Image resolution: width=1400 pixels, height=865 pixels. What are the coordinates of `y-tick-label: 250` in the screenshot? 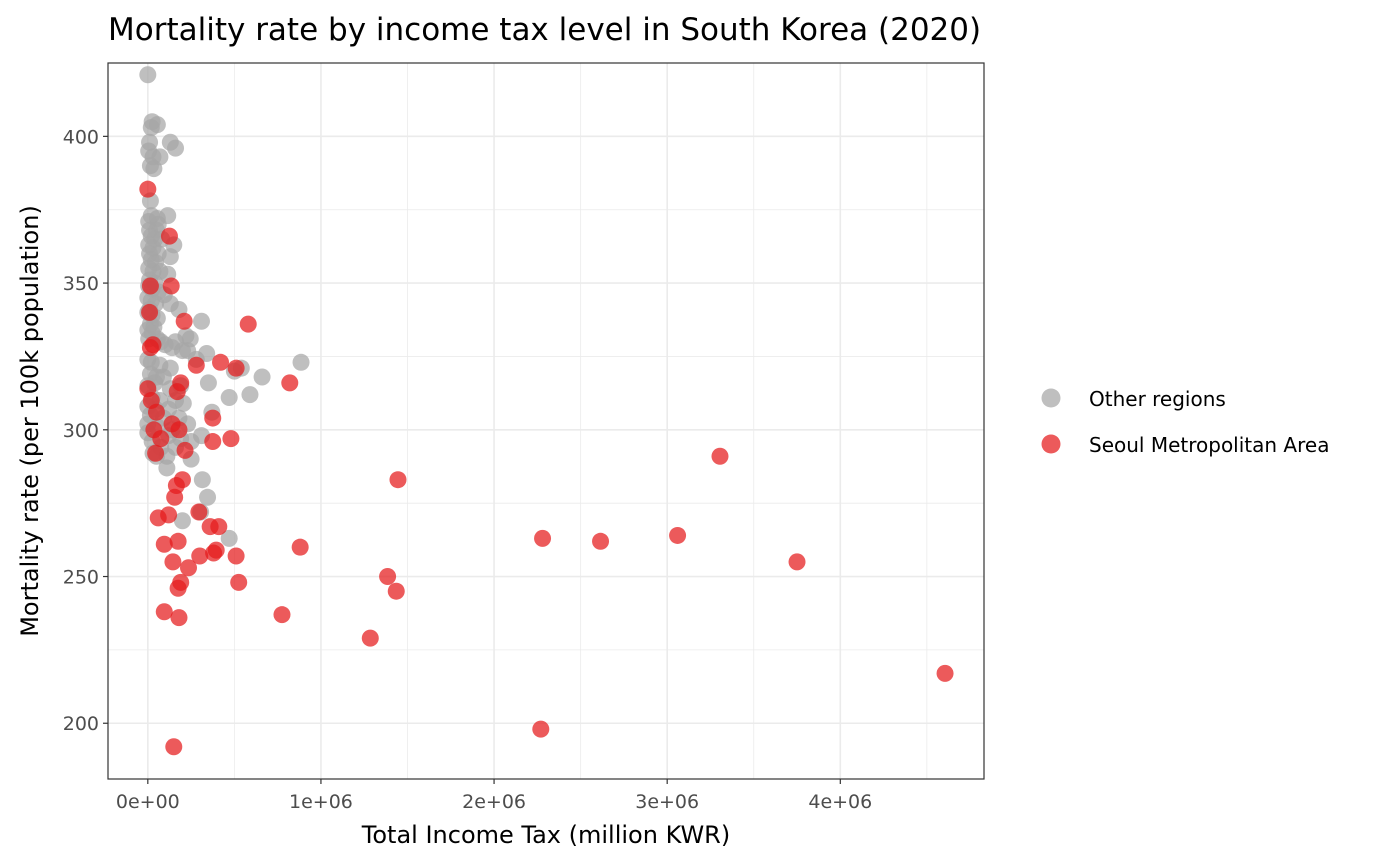 It's located at (81, 578).